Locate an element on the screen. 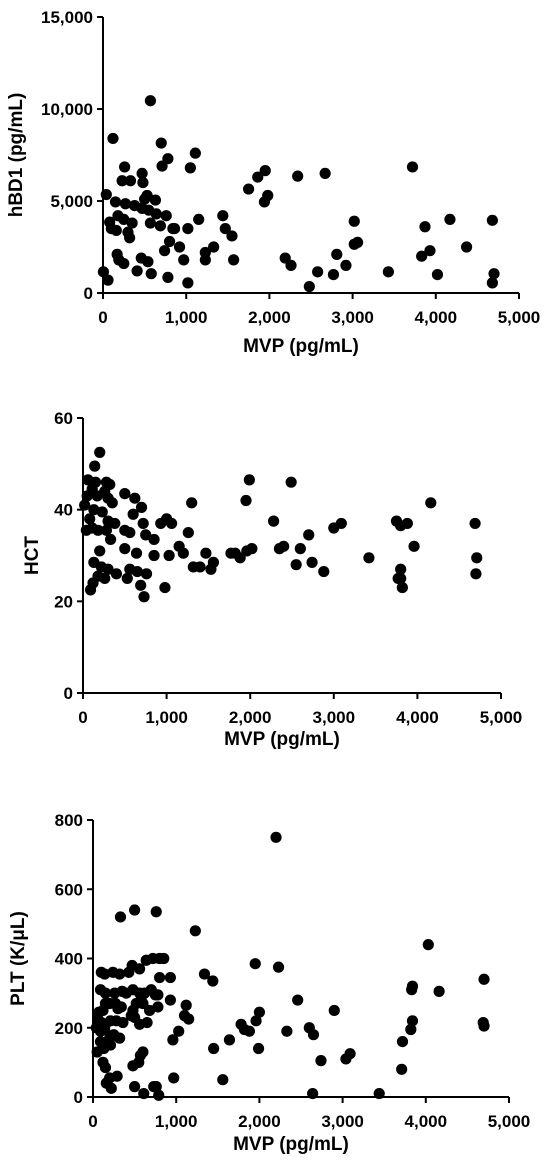 This screenshot has height=1169, width=550. x-tick-label: 4,000 is located at coordinates (417, 717).